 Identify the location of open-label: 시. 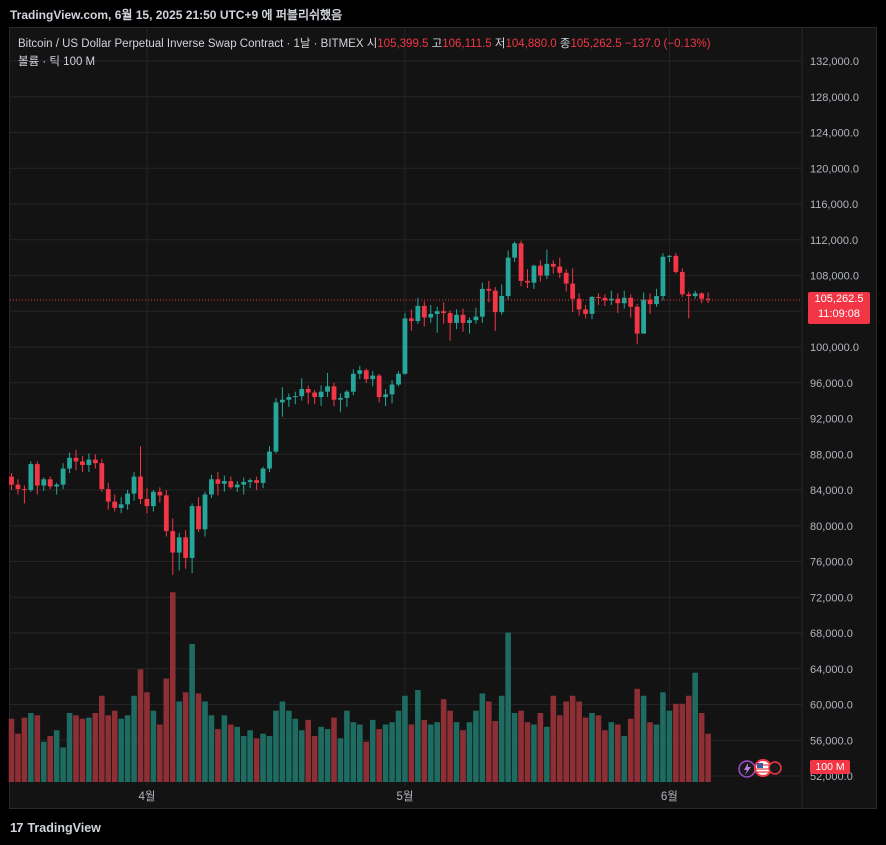
(372, 44).